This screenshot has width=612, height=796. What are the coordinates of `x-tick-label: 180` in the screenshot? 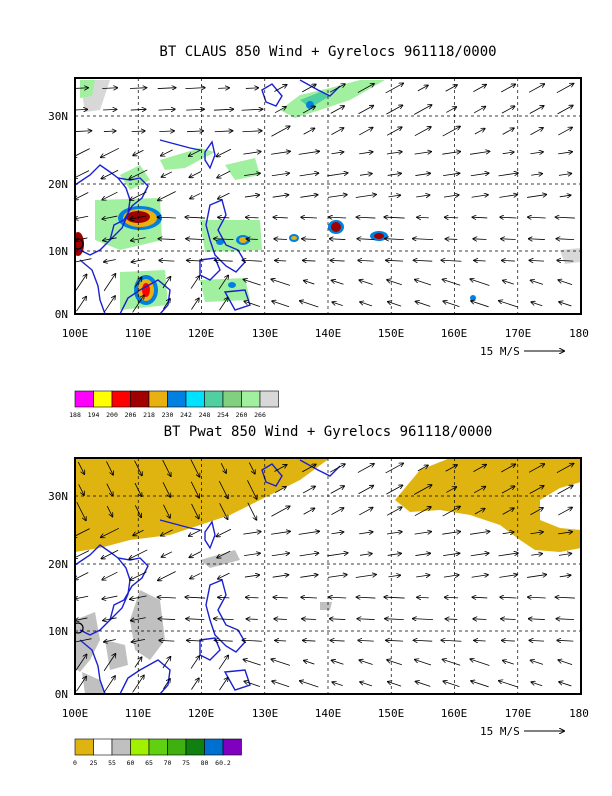 It's located at (579, 713).